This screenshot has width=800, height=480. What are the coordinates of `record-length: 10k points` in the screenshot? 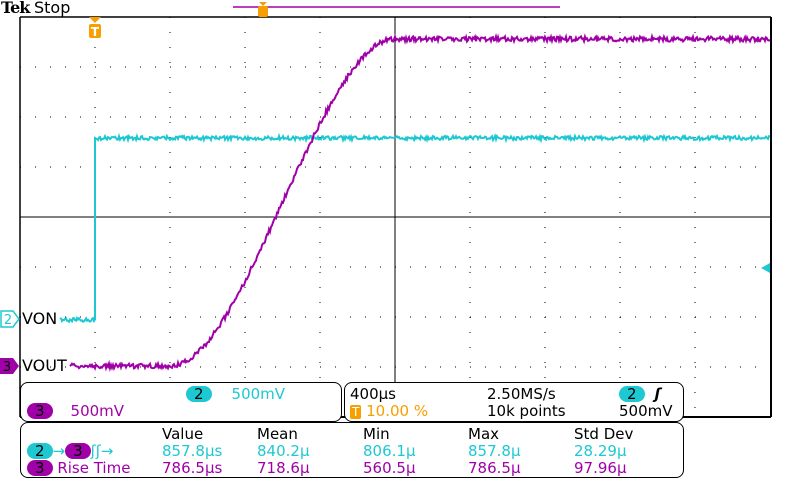 It's located at (526, 411).